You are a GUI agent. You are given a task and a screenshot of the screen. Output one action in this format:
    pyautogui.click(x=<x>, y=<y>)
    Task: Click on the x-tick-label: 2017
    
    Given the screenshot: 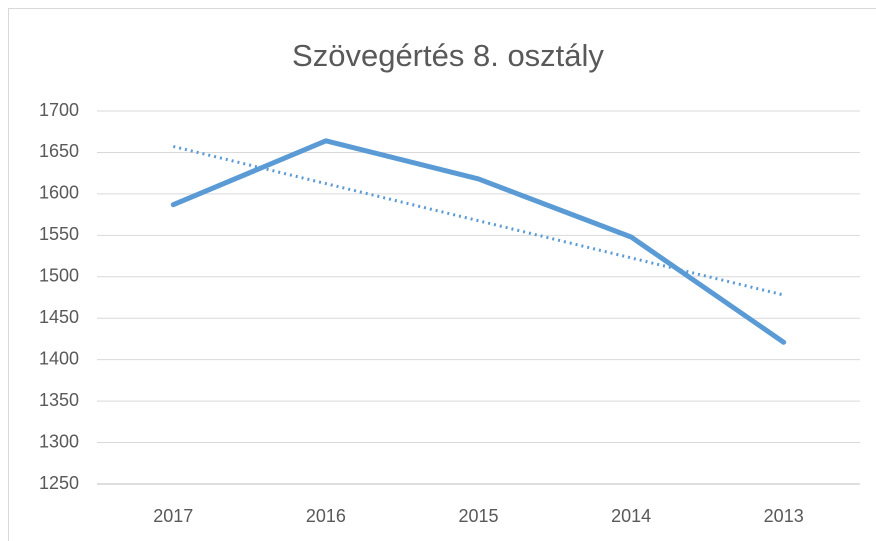 What is the action you would take?
    pyautogui.click(x=173, y=516)
    